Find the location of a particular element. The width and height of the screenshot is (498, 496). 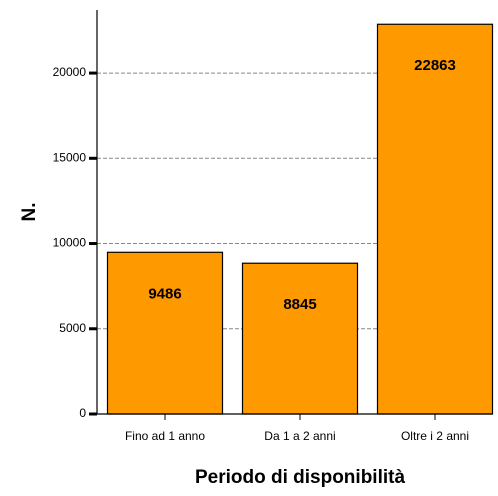

x-tick-label: Oltre i 2 anni is located at coordinates (435, 436).